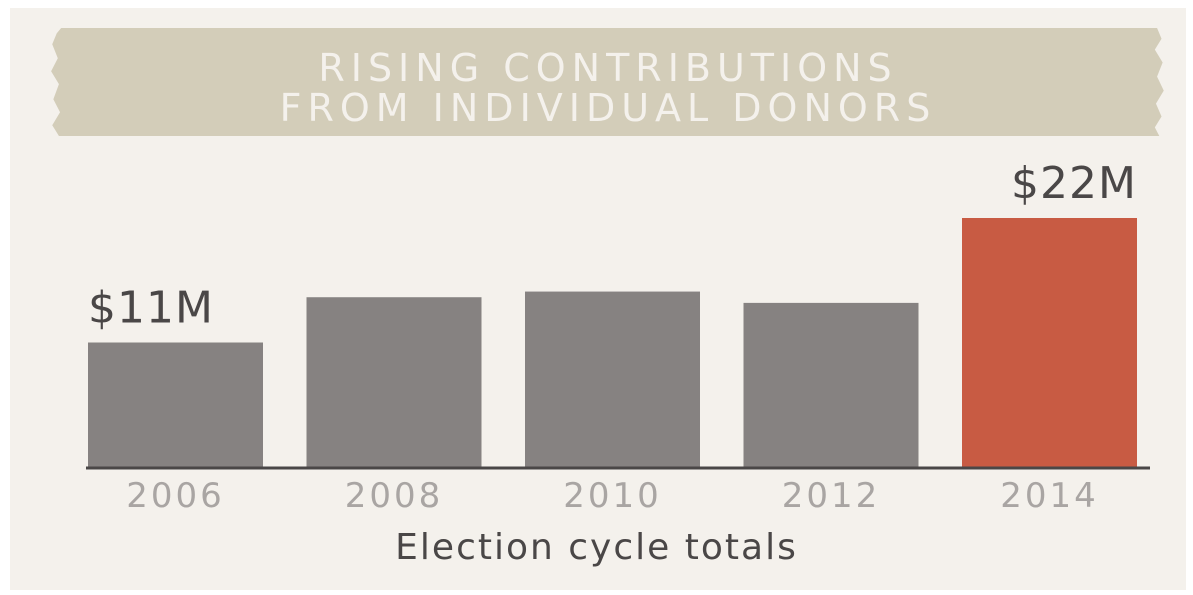 The height and width of the screenshot is (595, 1193). What do you see at coordinates (612, 496) in the screenshot?
I see `x-tick-label-2010: 2010` at bounding box center [612, 496].